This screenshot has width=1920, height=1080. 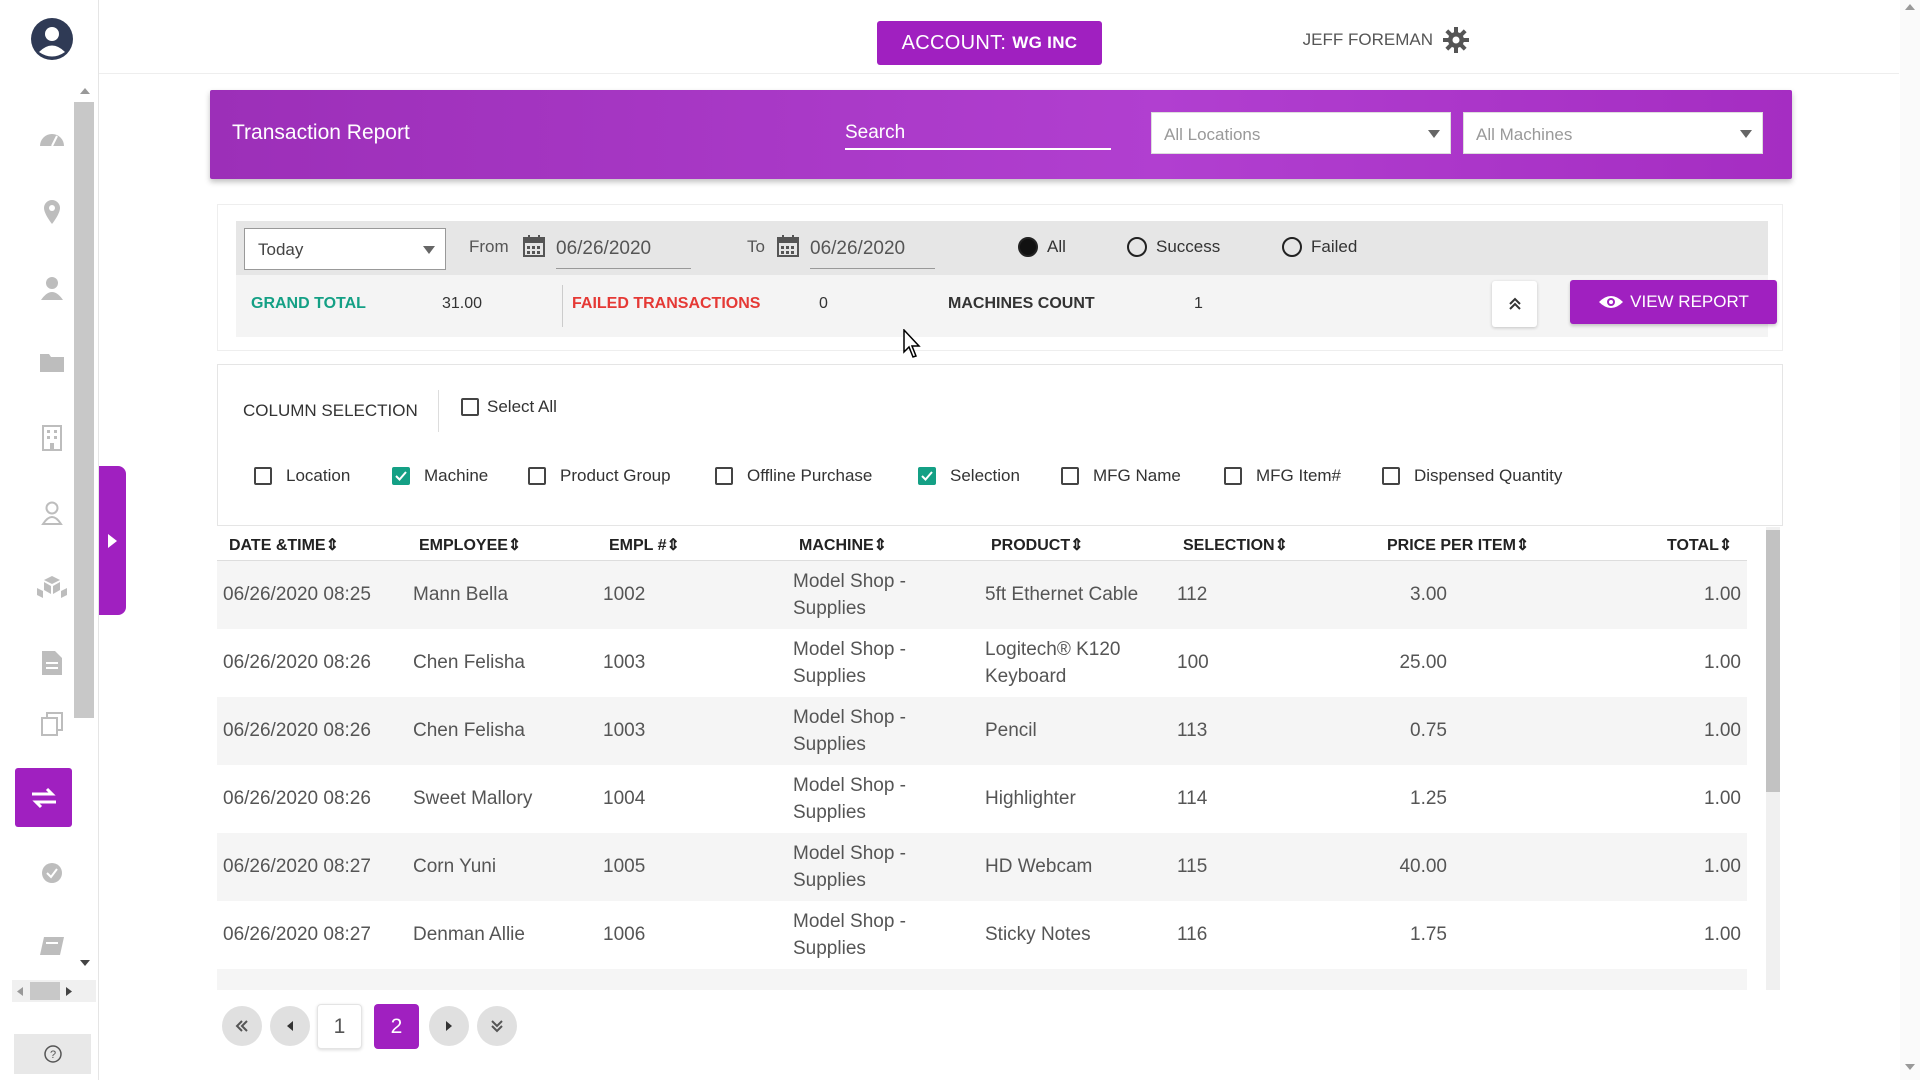 I want to click on location-pin-icon, so click(x=52, y=212).